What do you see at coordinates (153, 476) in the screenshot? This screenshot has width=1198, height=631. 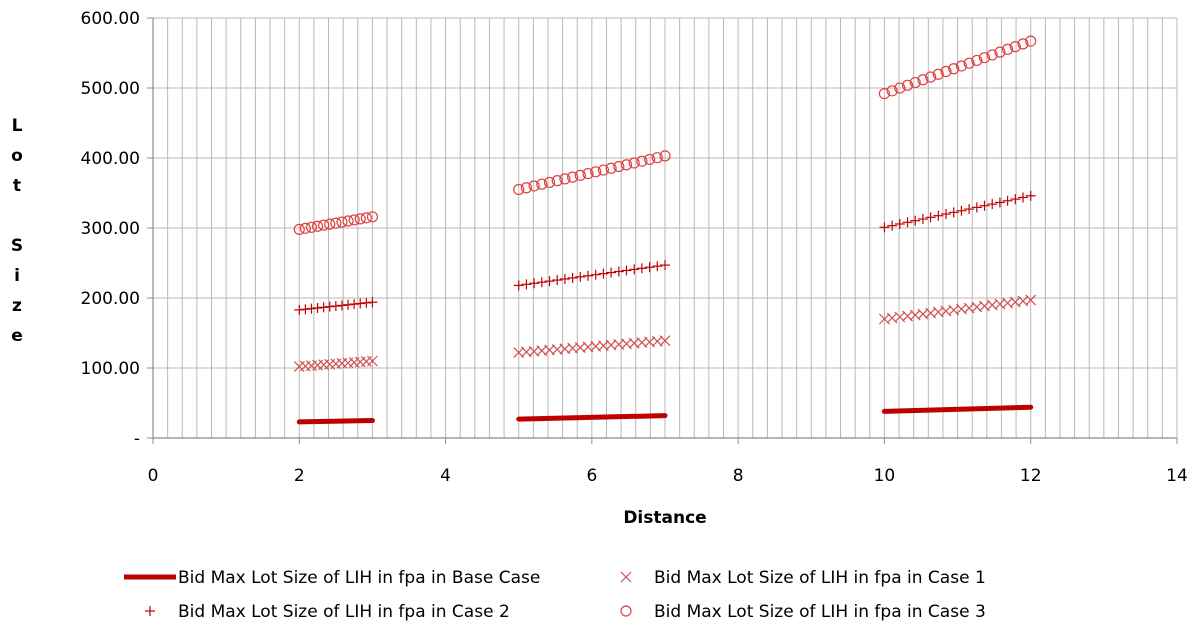 I see `x-tick-label: 0` at bounding box center [153, 476].